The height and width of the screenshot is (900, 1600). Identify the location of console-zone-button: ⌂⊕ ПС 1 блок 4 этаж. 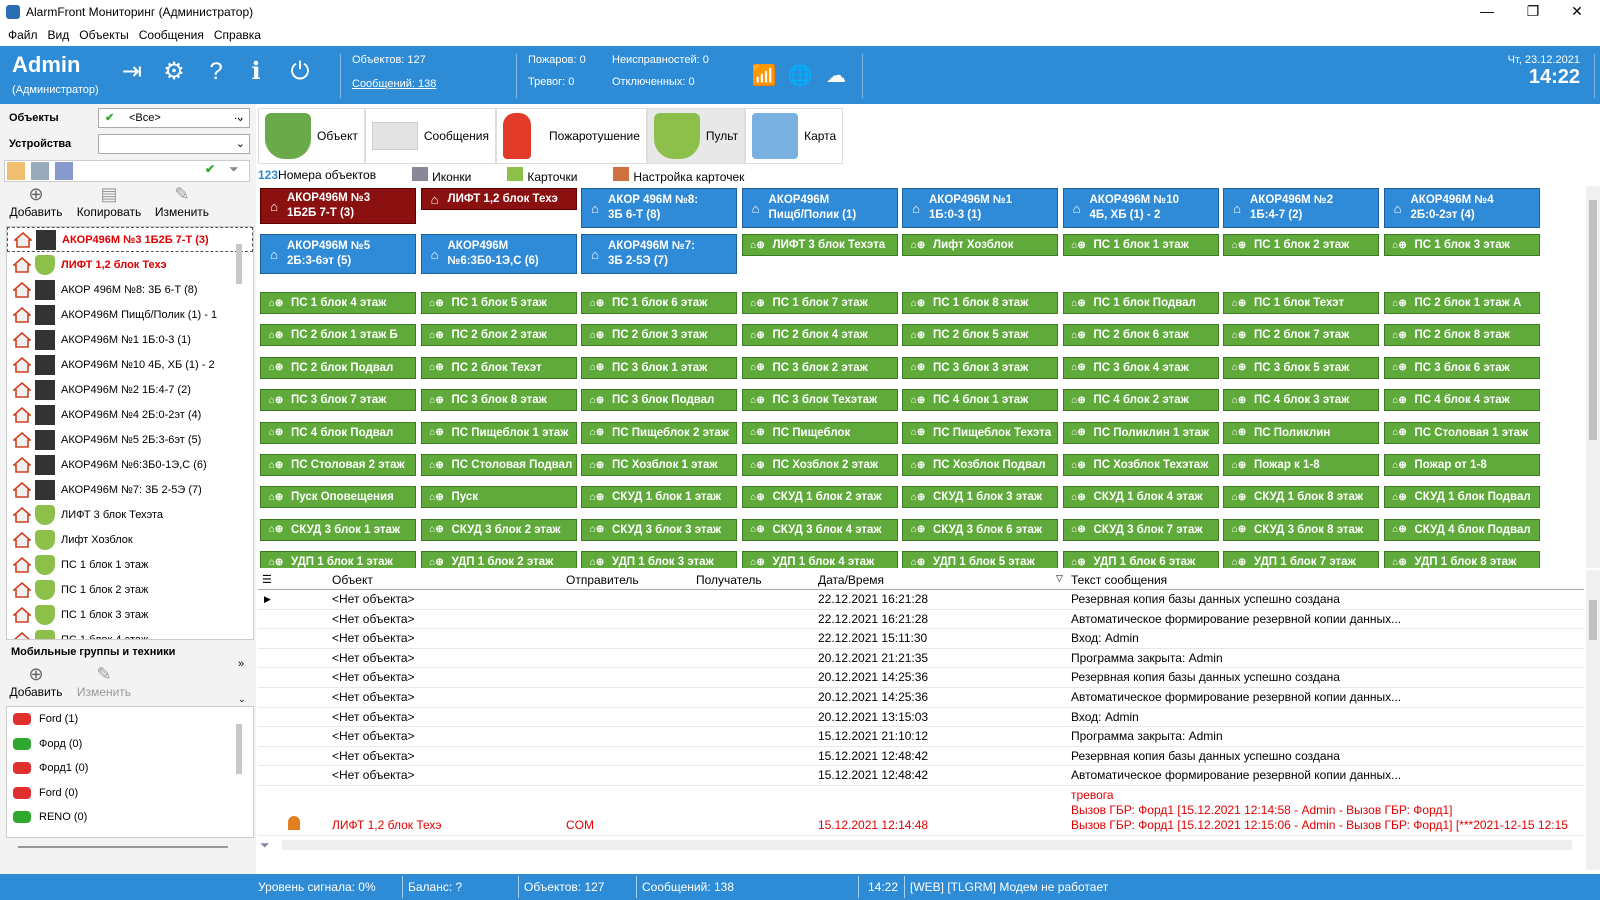
(338, 303).